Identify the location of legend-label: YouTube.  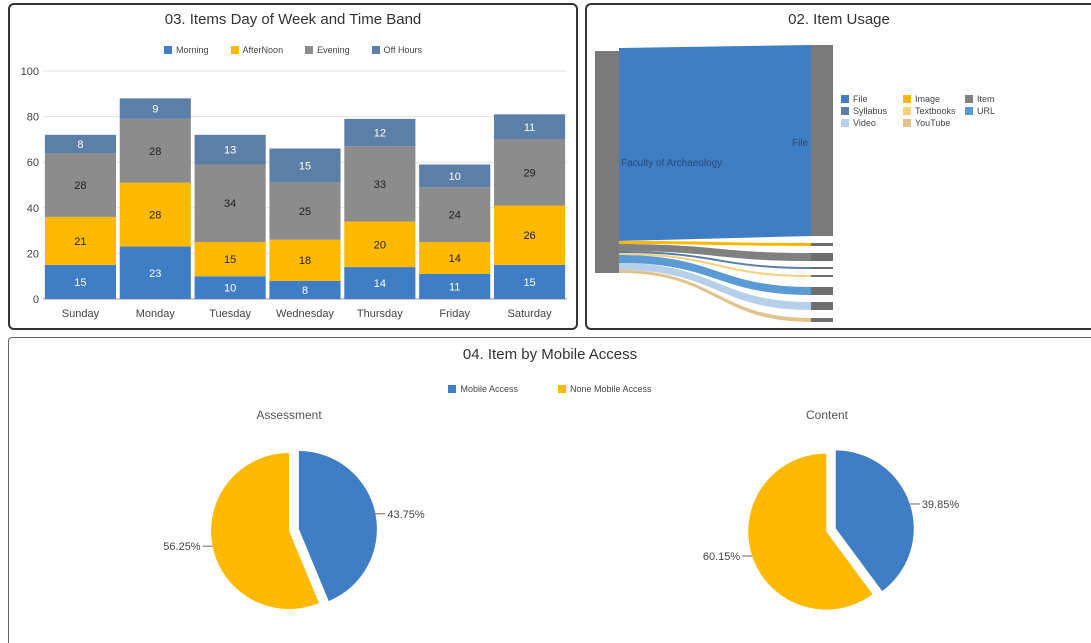
(933, 123).